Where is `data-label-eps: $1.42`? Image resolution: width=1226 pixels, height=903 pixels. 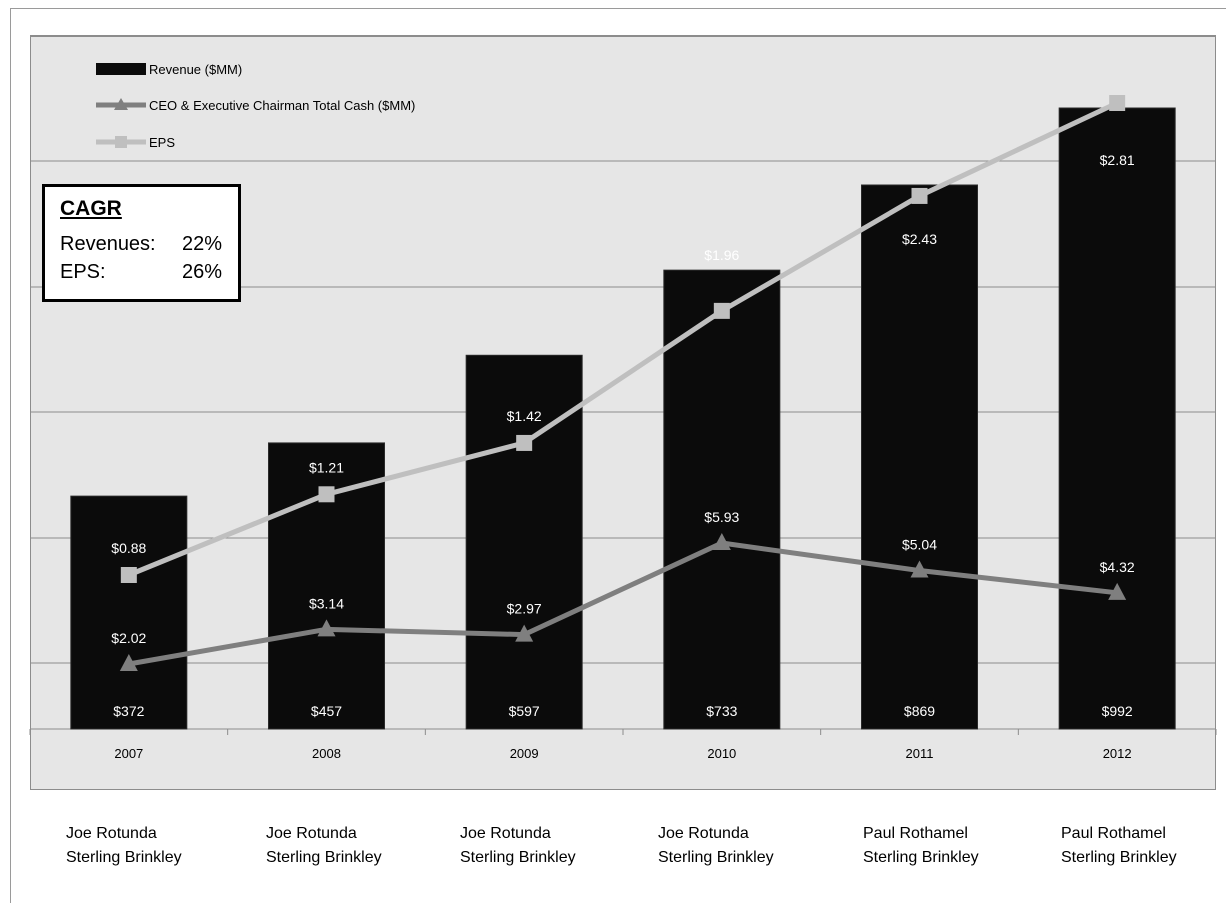 data-label-eps: $1.42 is located at coordinates (524, 416).